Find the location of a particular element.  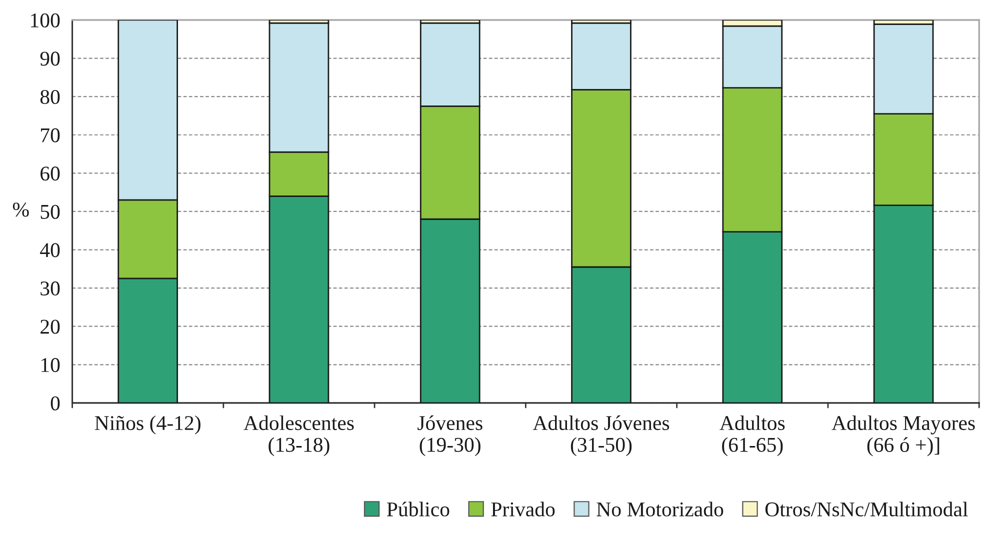

x-tick-label: Adultos Mayores (66 ó +)] is located at coordinates (903, 435).